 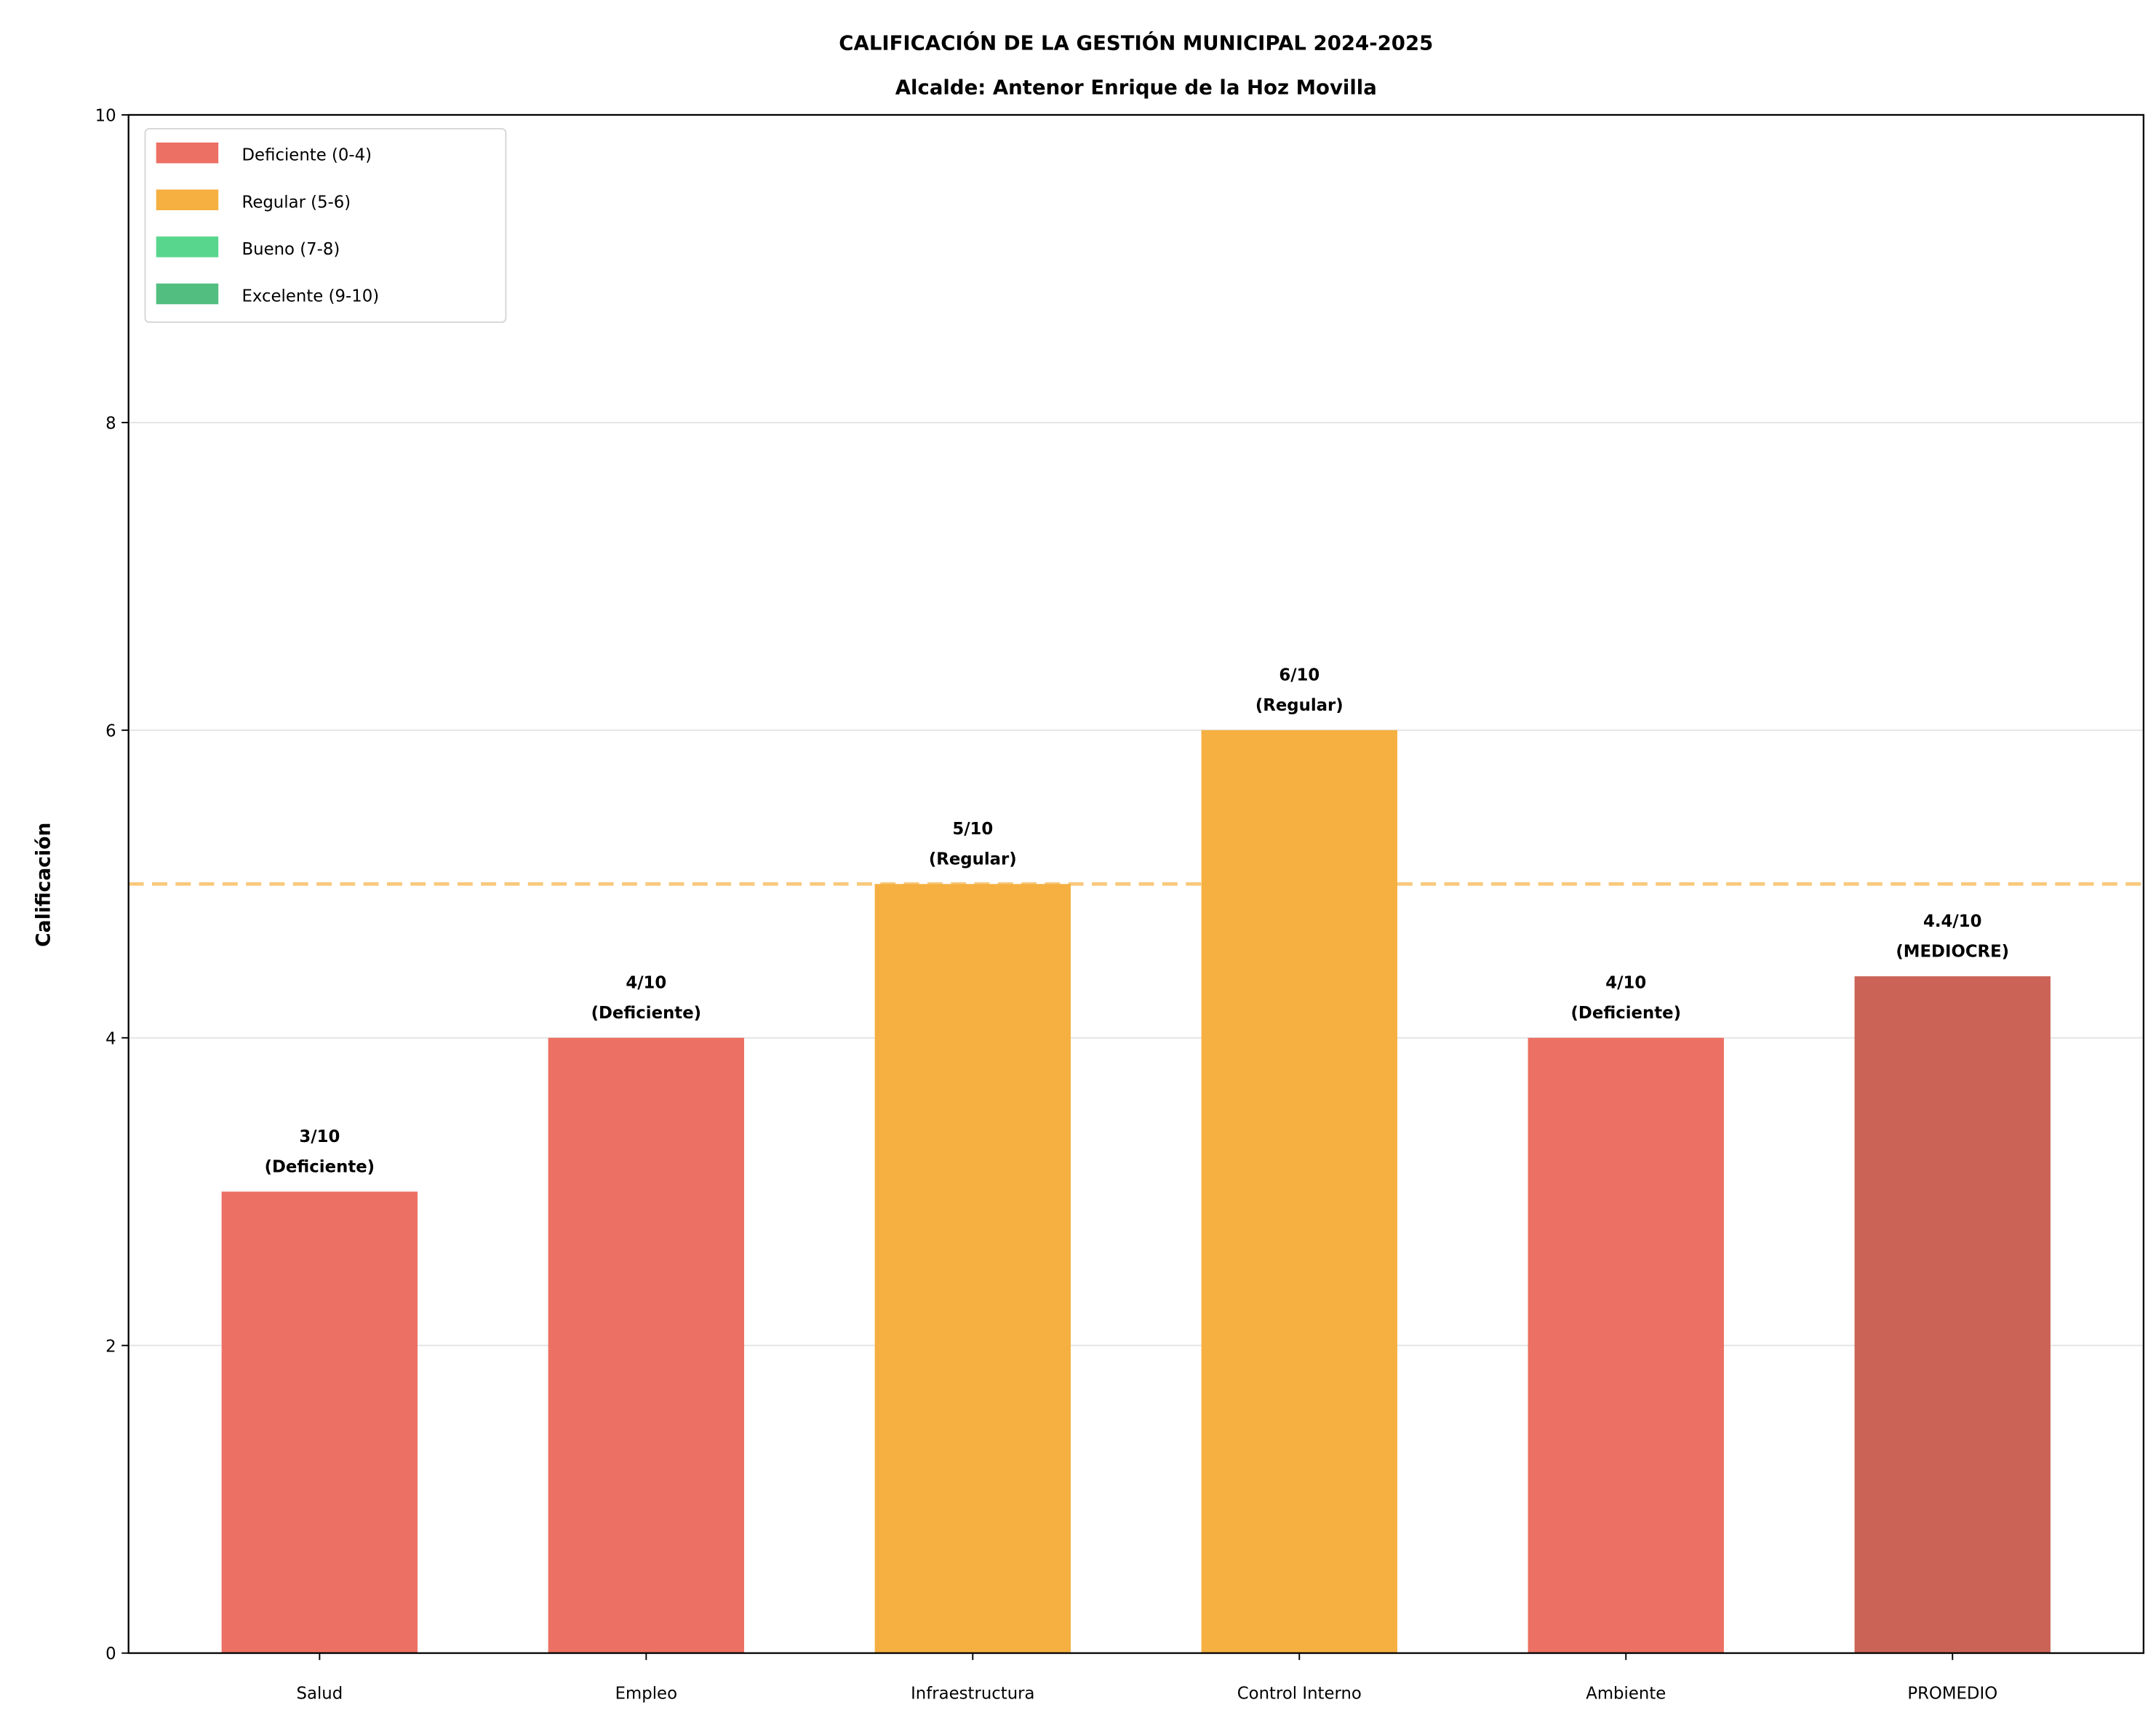 I want to click on x-tick-label: Empleo, so click(x=646, y=1693).